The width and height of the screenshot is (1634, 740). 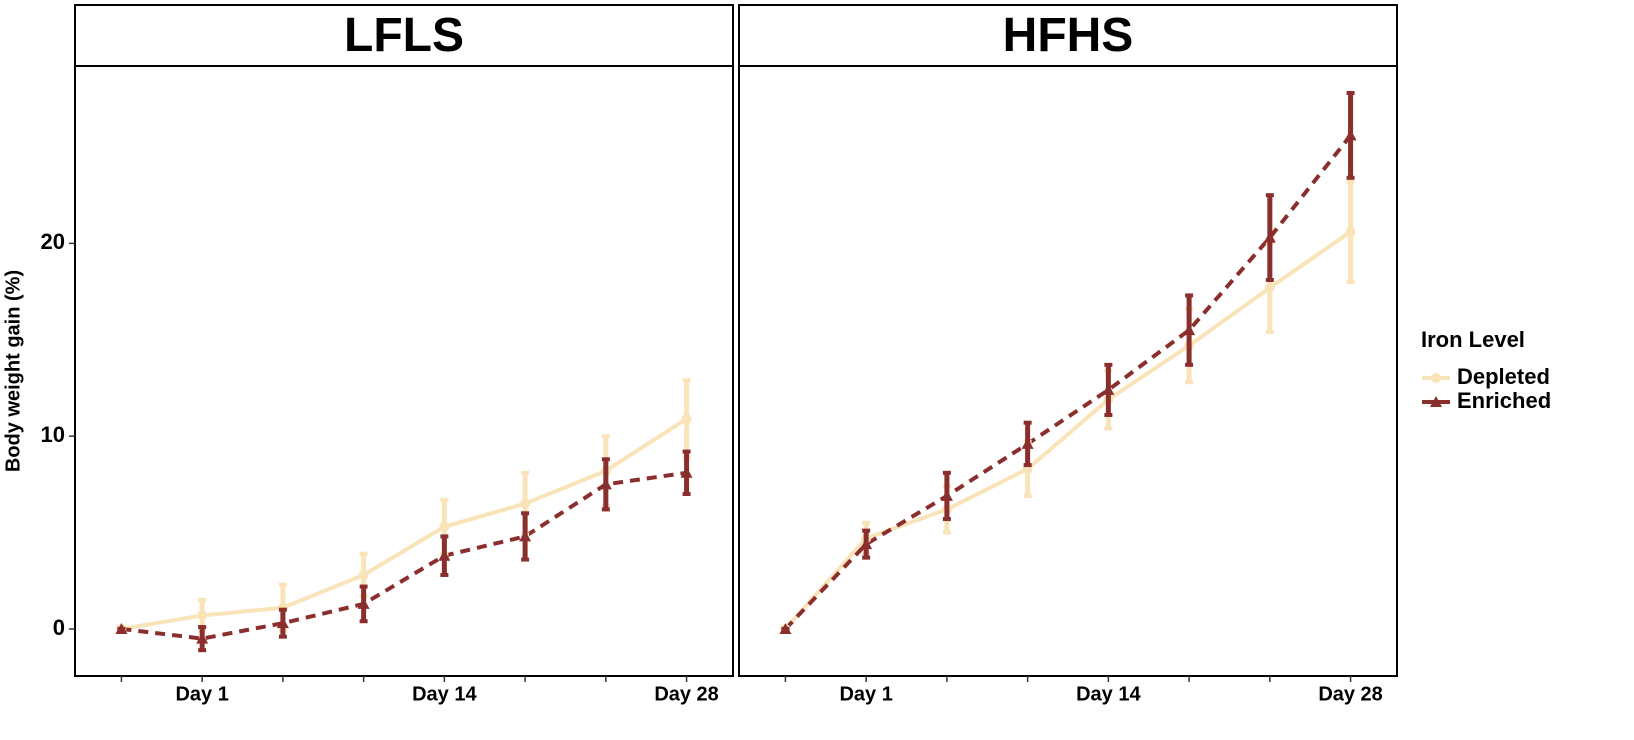 What do you see at coordinates (59, 627) in the screenshot?
I see `y-tick-label: 0` at bounding box center [59, 627].